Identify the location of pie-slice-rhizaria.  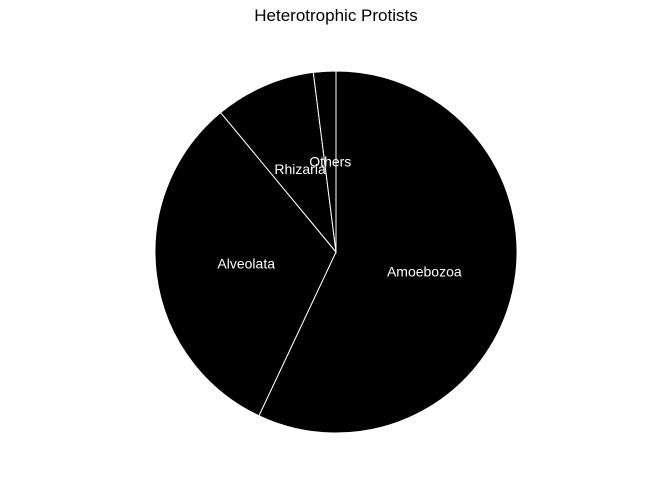
(278, 162).